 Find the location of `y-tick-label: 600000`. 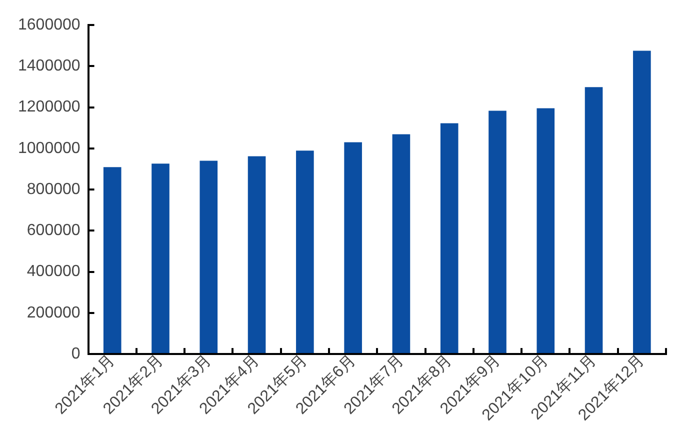

y-tick-label: 600000 is located at coordinates (53, 231).